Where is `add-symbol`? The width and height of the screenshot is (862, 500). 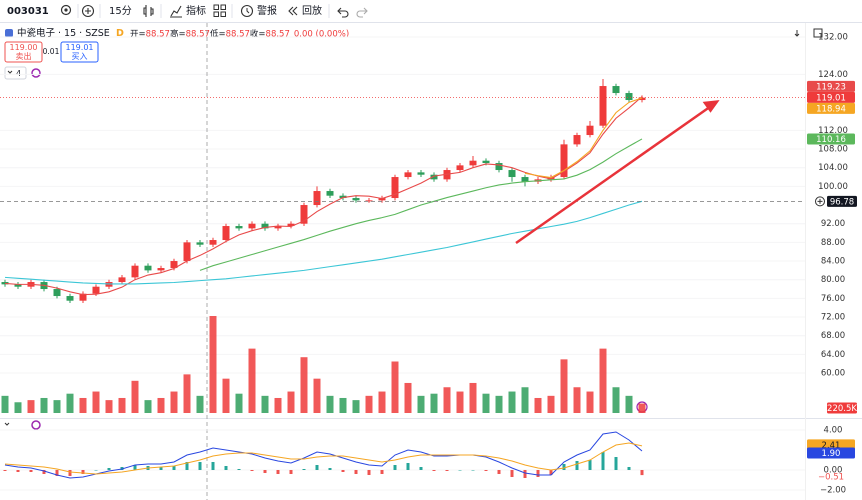
add-symbol is located at coordinates (88, 11).